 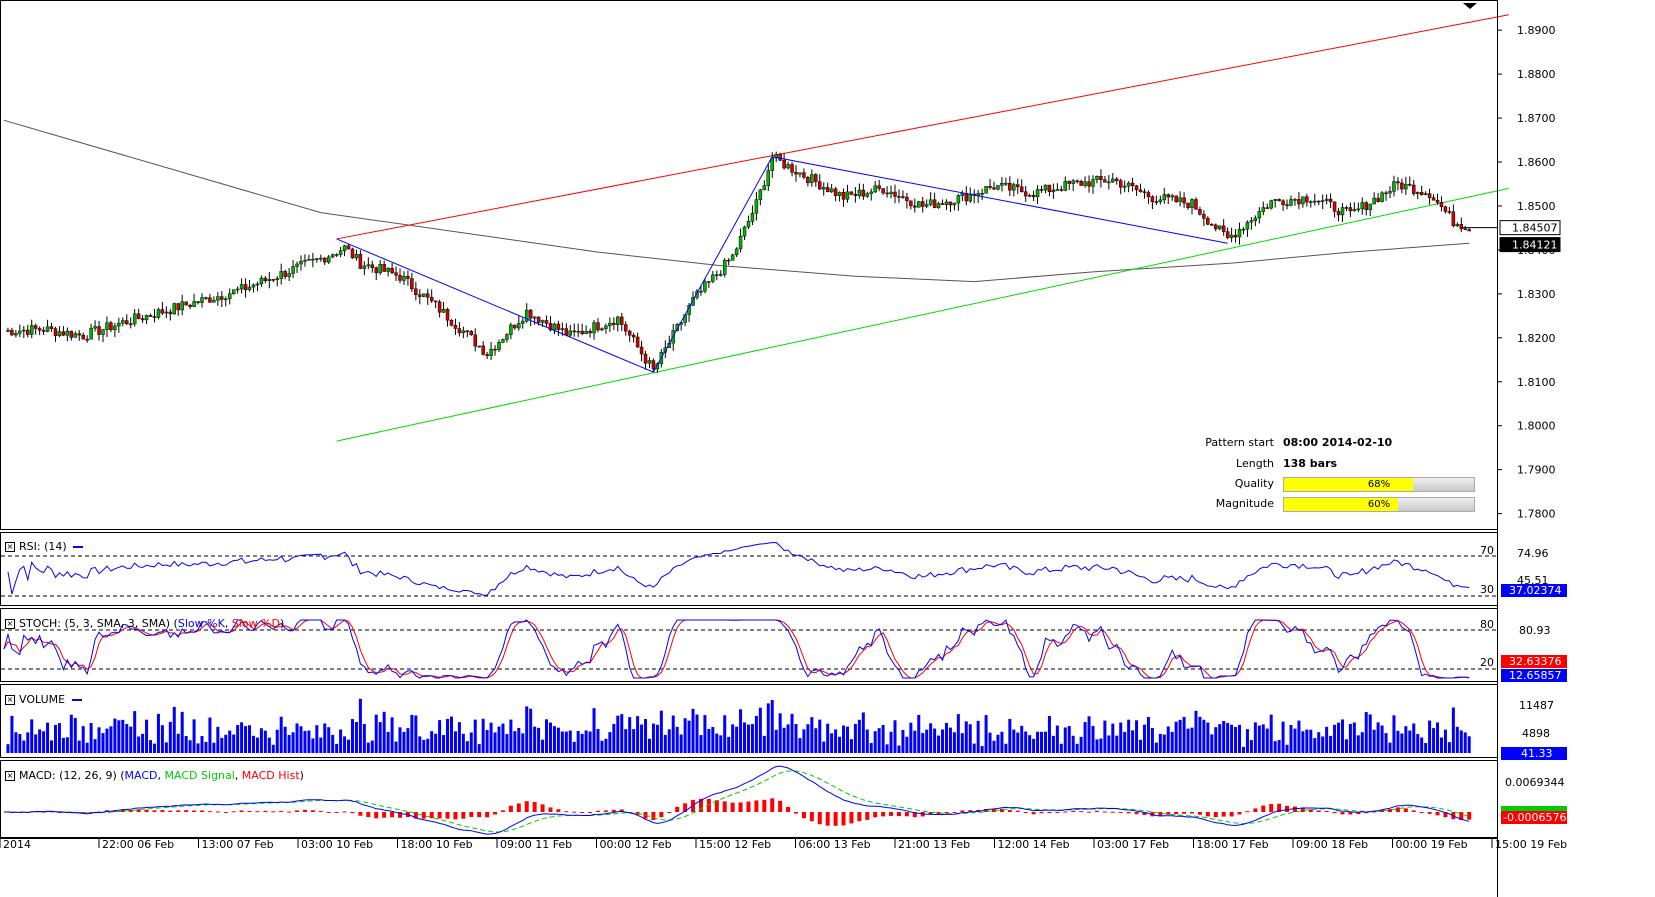 What do you see at coordinates (1536, 74) in the screenshot?
I see `price-tick-label: 1.8800` at bounding box center [1536, 74].